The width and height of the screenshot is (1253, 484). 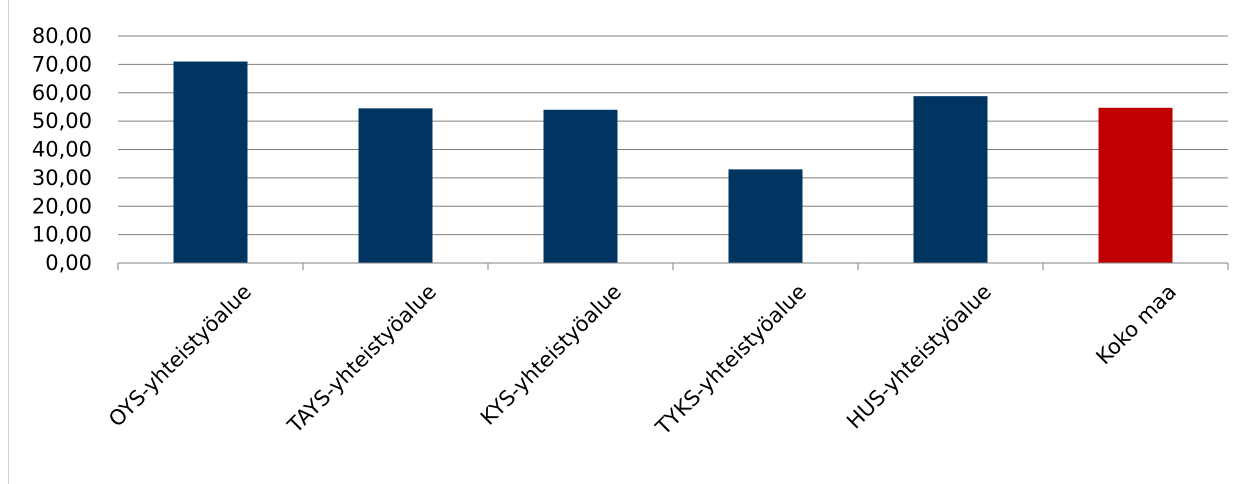 I want to click on x-category-label: KYS-yhteistyöalue, so click(x=551, y=355).